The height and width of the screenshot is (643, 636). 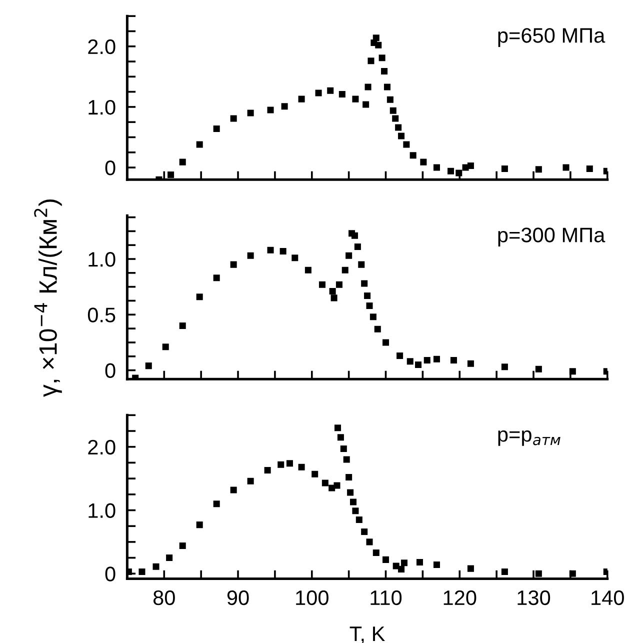 What do you see at coordinates (312, 598) in the screenshot?
I see `x-tick-label: 100` at bounding box center [312, 598].